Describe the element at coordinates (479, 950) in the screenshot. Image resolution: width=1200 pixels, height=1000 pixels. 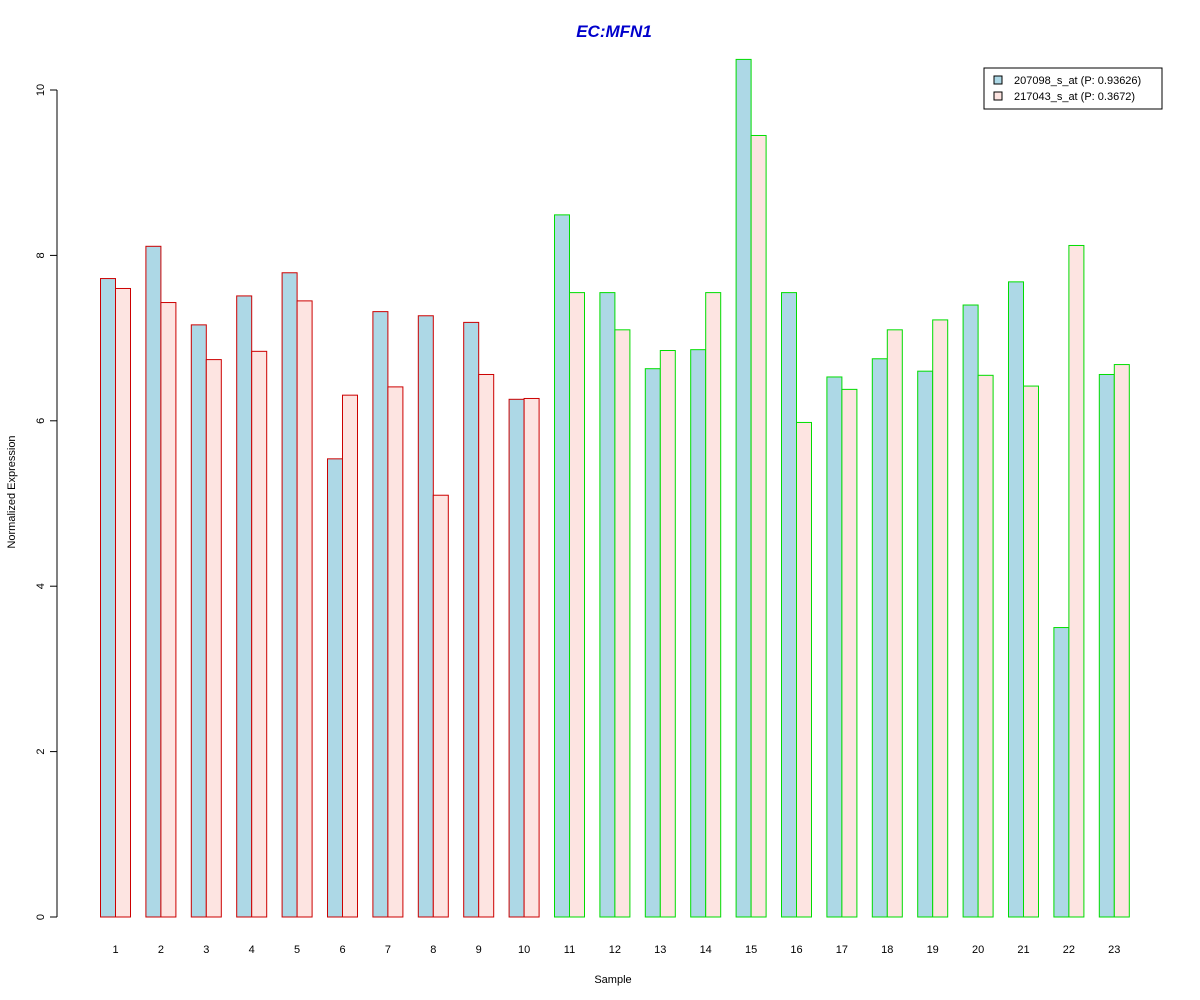
I see `x-tick-label: 9` at that location.